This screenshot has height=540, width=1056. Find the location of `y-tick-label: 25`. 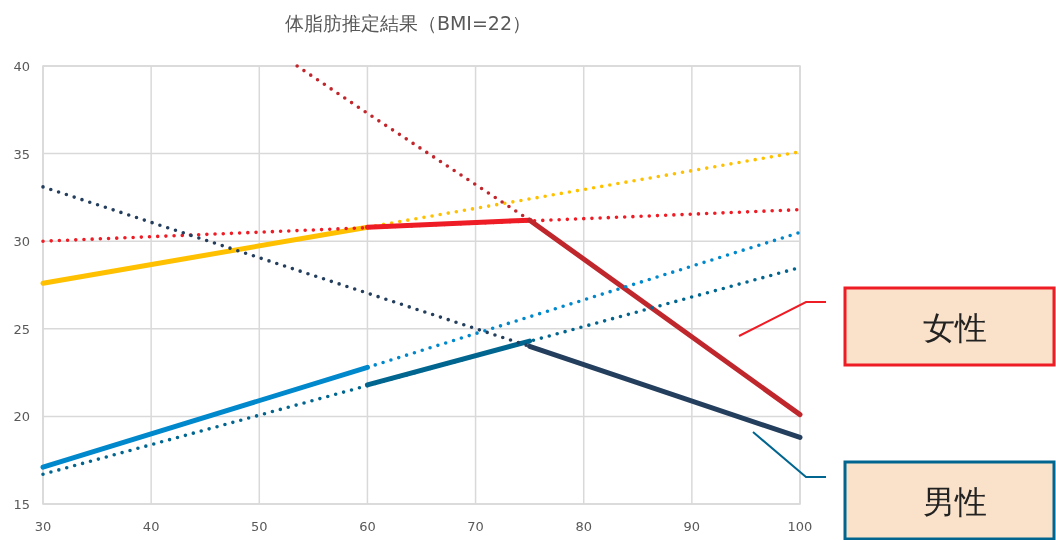

y-tick-label: 25 is located at coordinates (21, 329).